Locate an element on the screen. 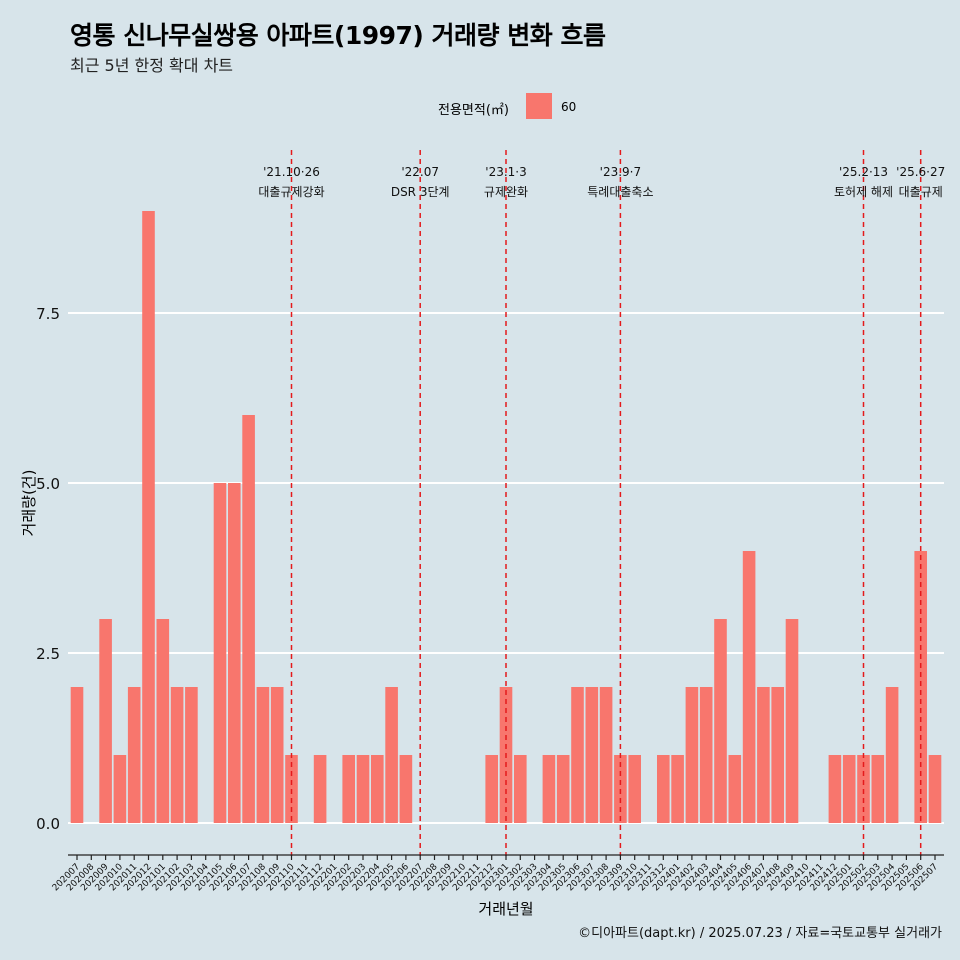  y-tick-label: 7.5 is located at coordinates (48, 314).